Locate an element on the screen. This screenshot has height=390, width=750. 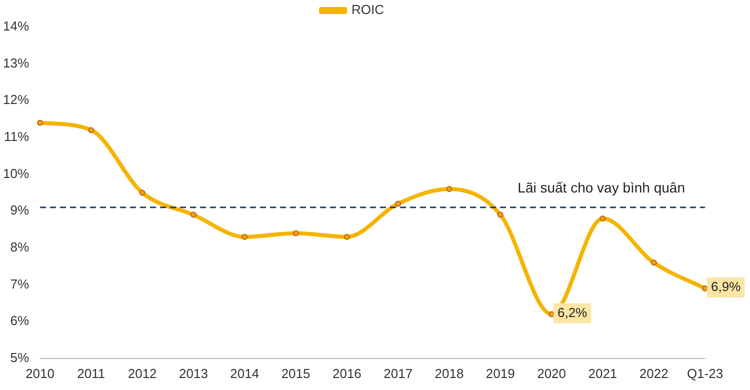
y-tick-label: 10% is located at coordinates (16, 173).